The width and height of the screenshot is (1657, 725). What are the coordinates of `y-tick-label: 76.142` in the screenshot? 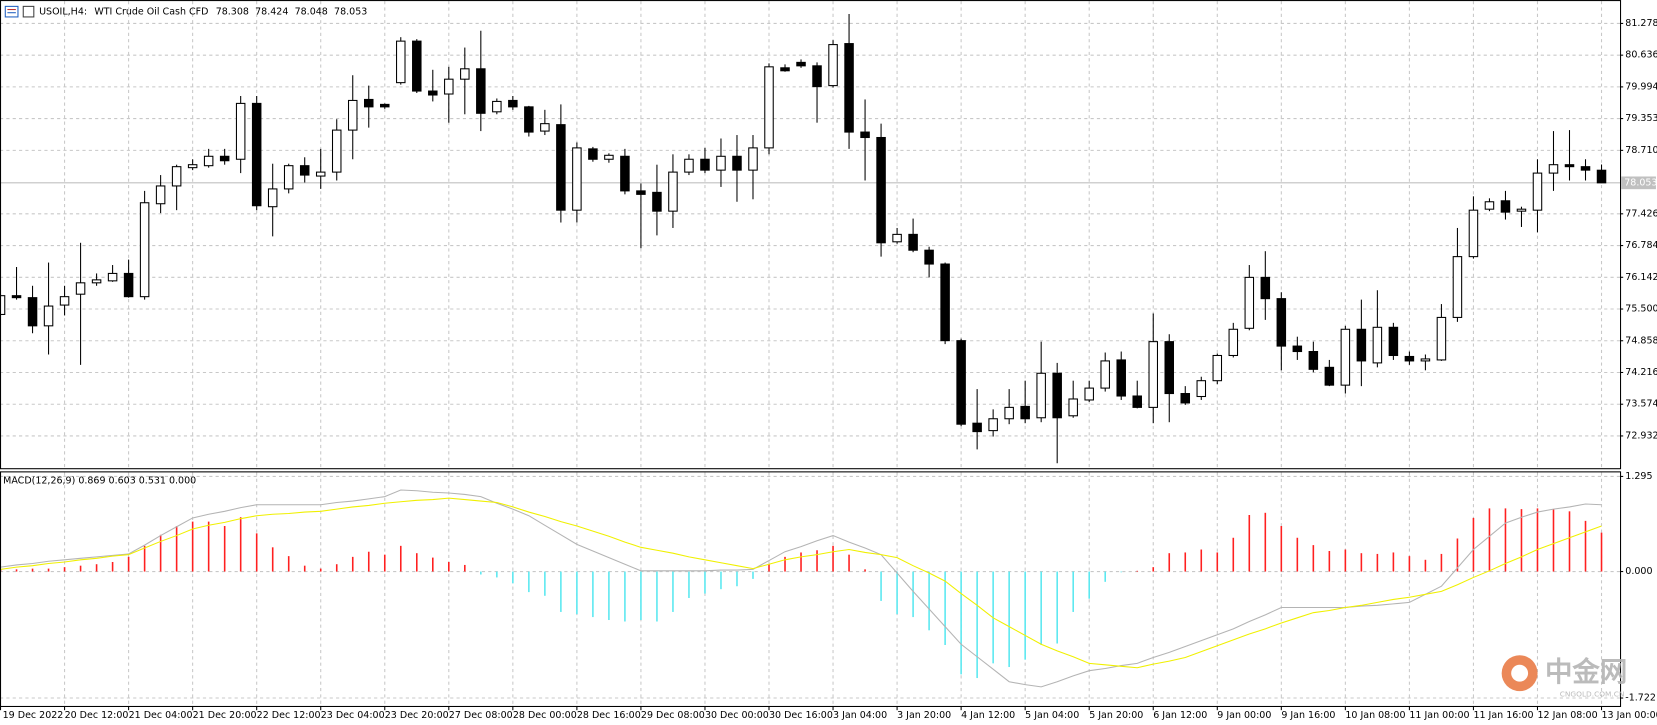 It's located at (1641, 277).